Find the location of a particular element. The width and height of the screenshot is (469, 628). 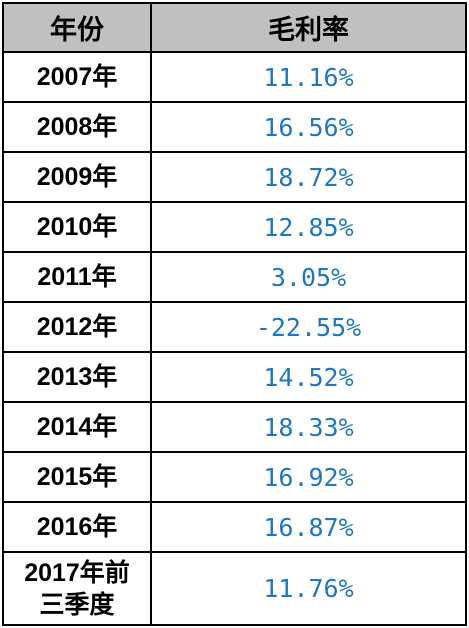

header-row: 年份 毛利率 is located at coordinates (234, 27).